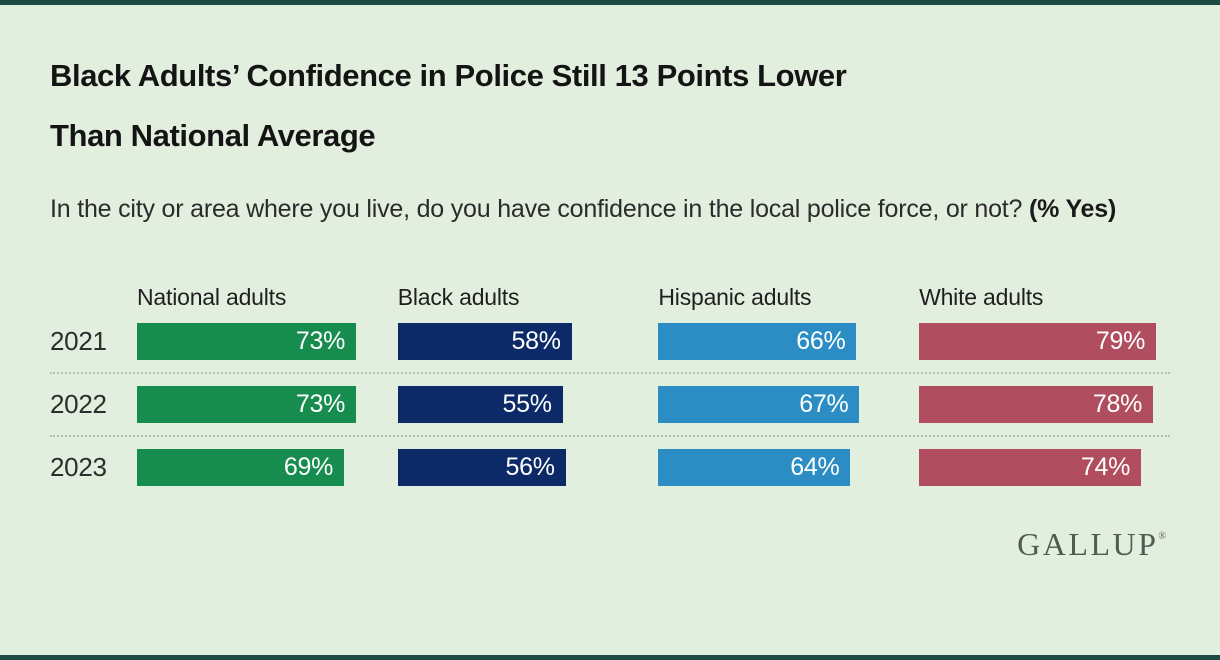 This screenshot has height=660, width=1220. I want to click on bar-black-adults-2022: 55%, so click(480, 404).